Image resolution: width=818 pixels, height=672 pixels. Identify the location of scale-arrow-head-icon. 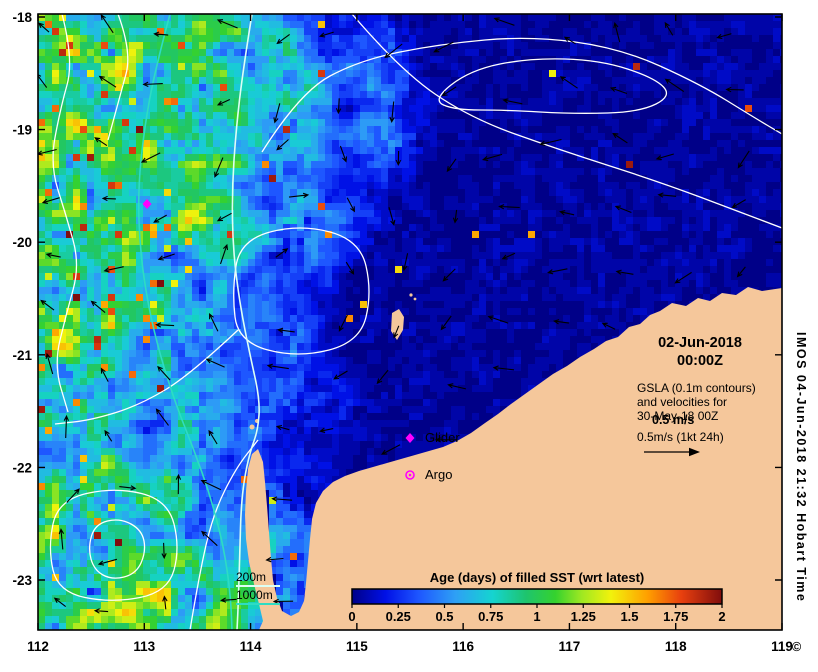
(694, 452).